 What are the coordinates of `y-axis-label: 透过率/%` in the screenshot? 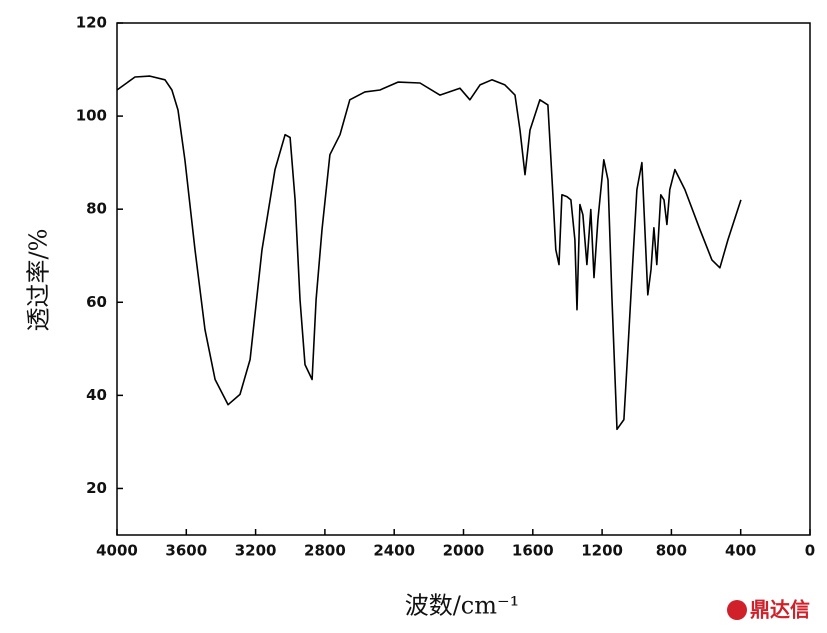 It's located at (39, 280).